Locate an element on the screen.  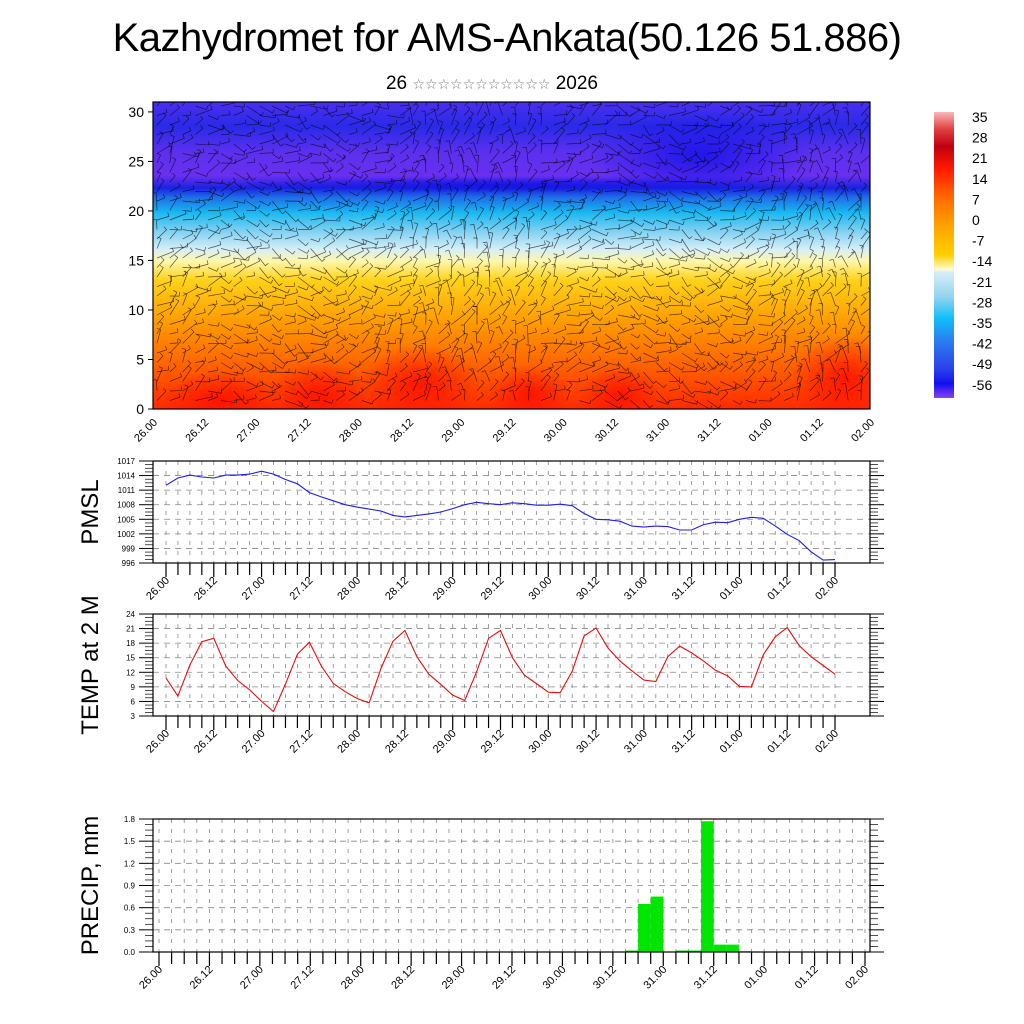
x-tick-label: 26.12 is located at coordinates (202, 978).